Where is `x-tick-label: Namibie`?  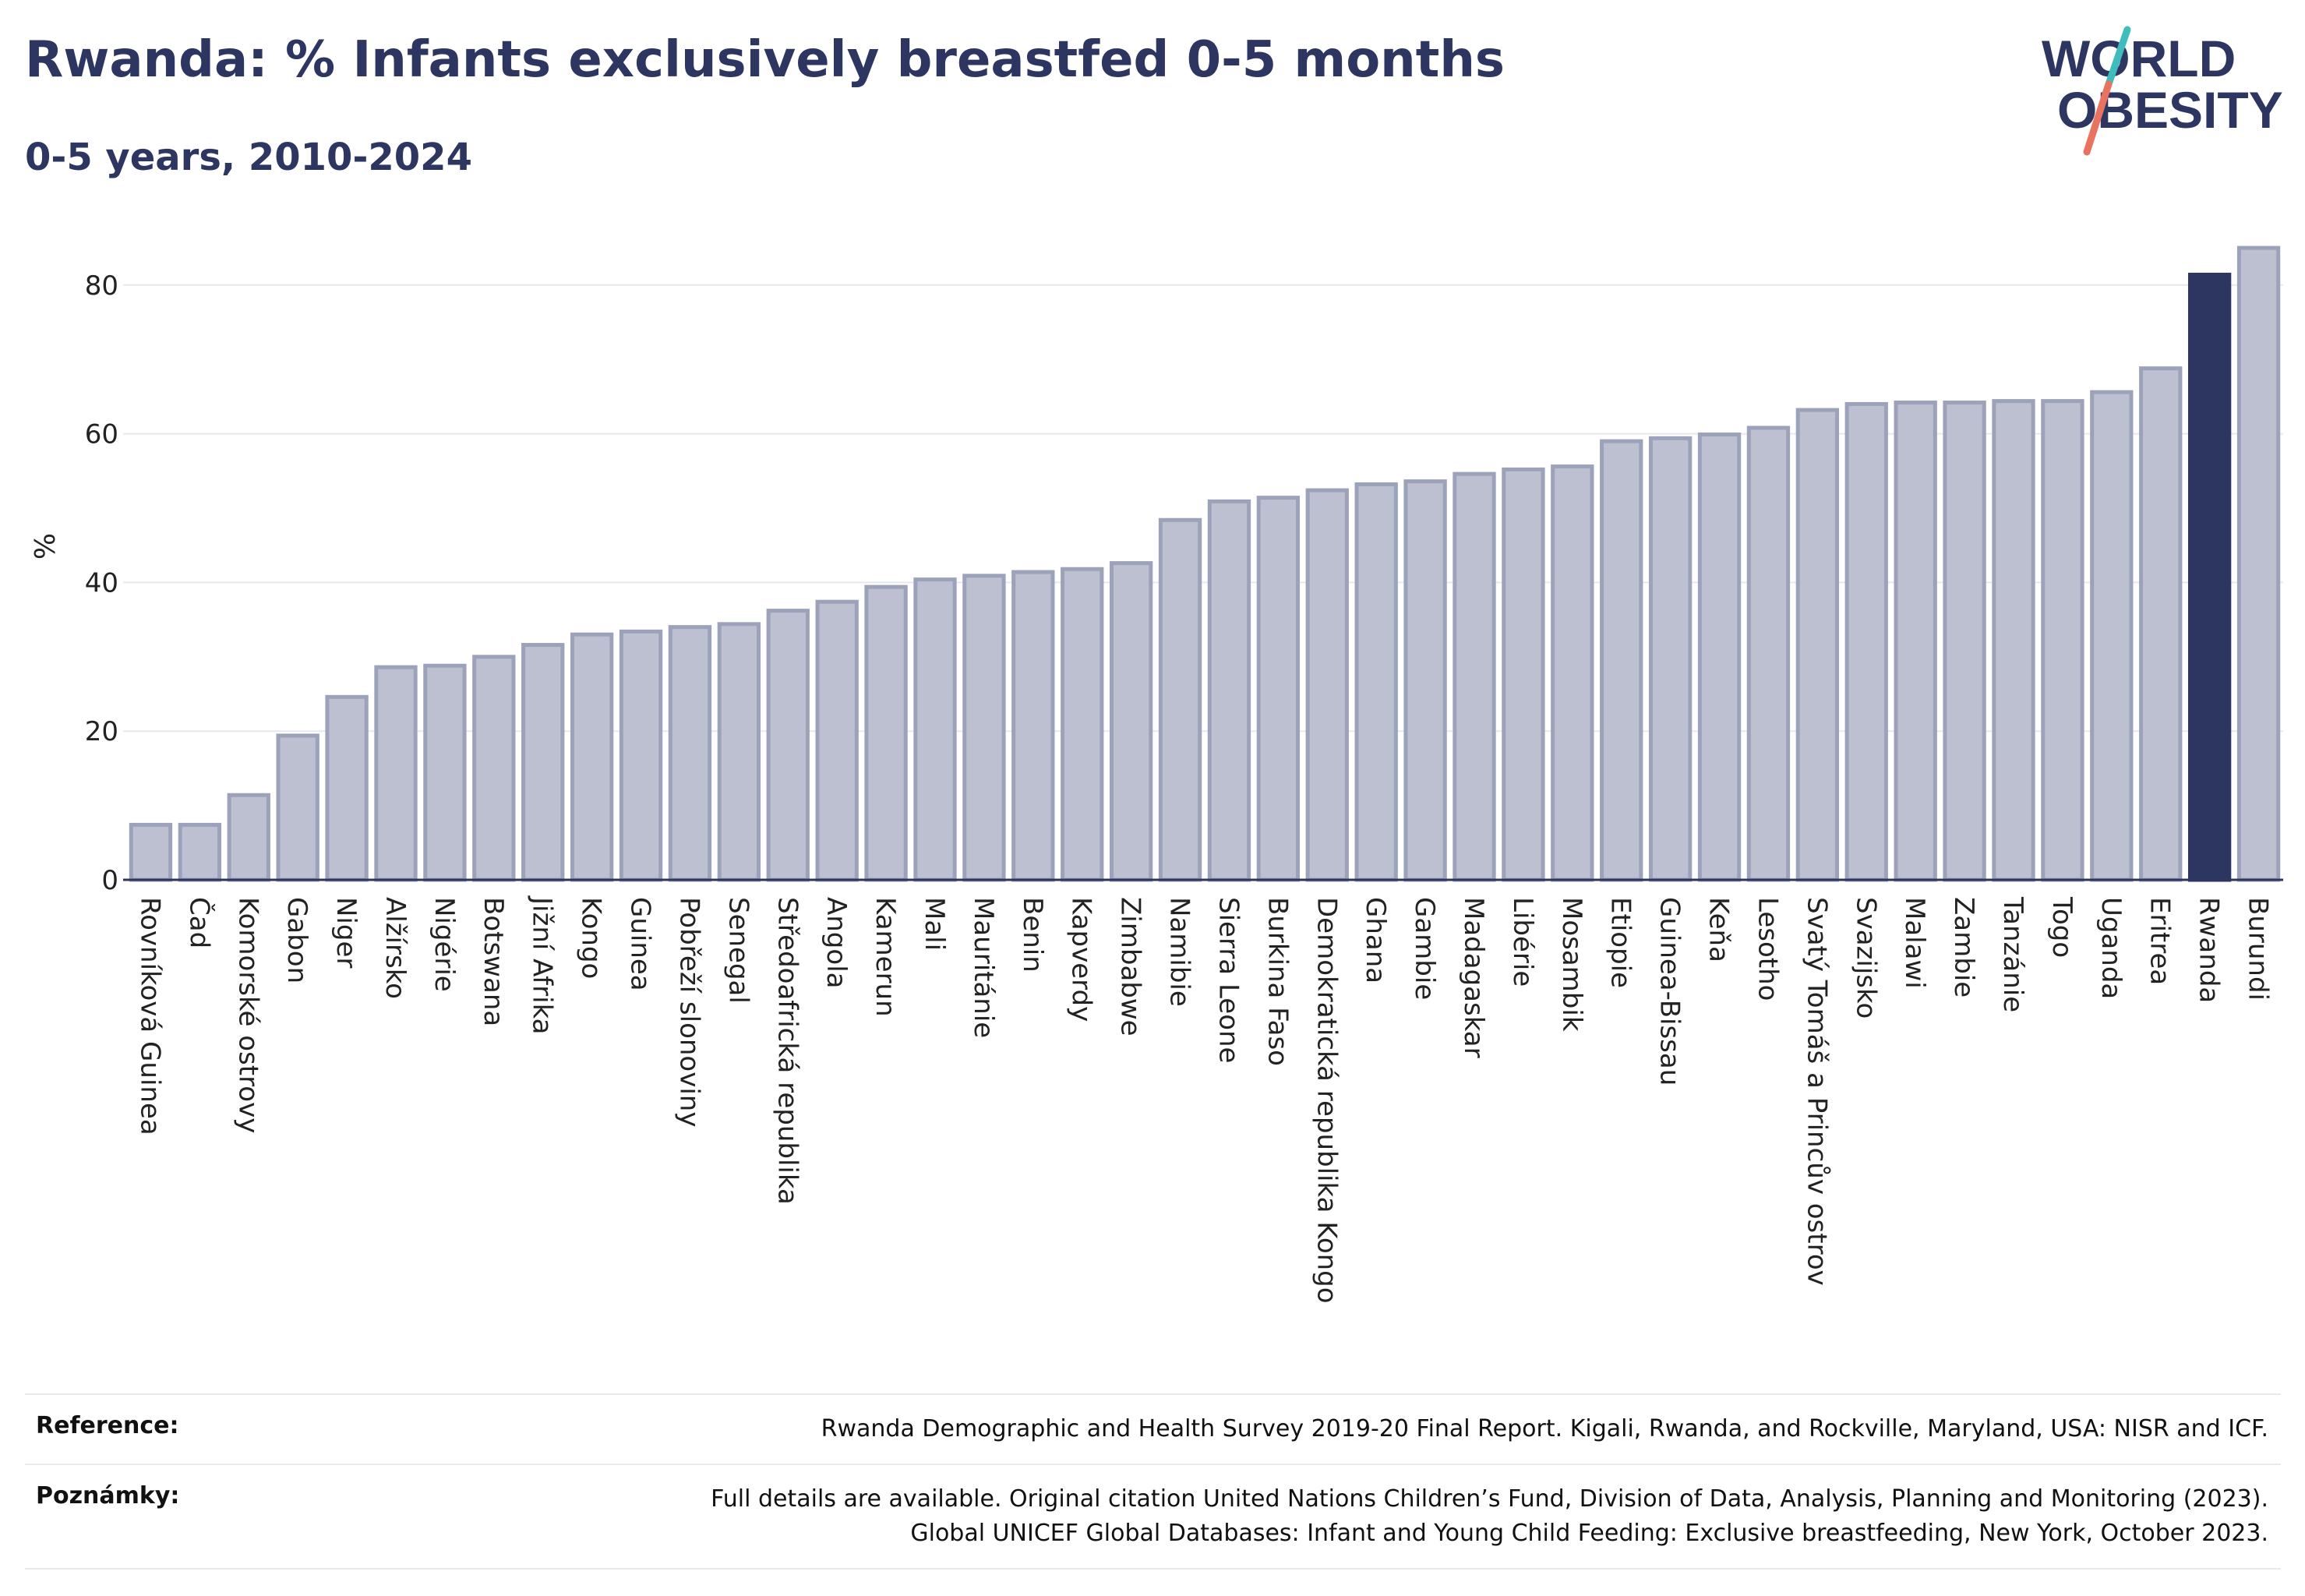
x-tick-label: Namibie is located at coordinates (1179, 952).